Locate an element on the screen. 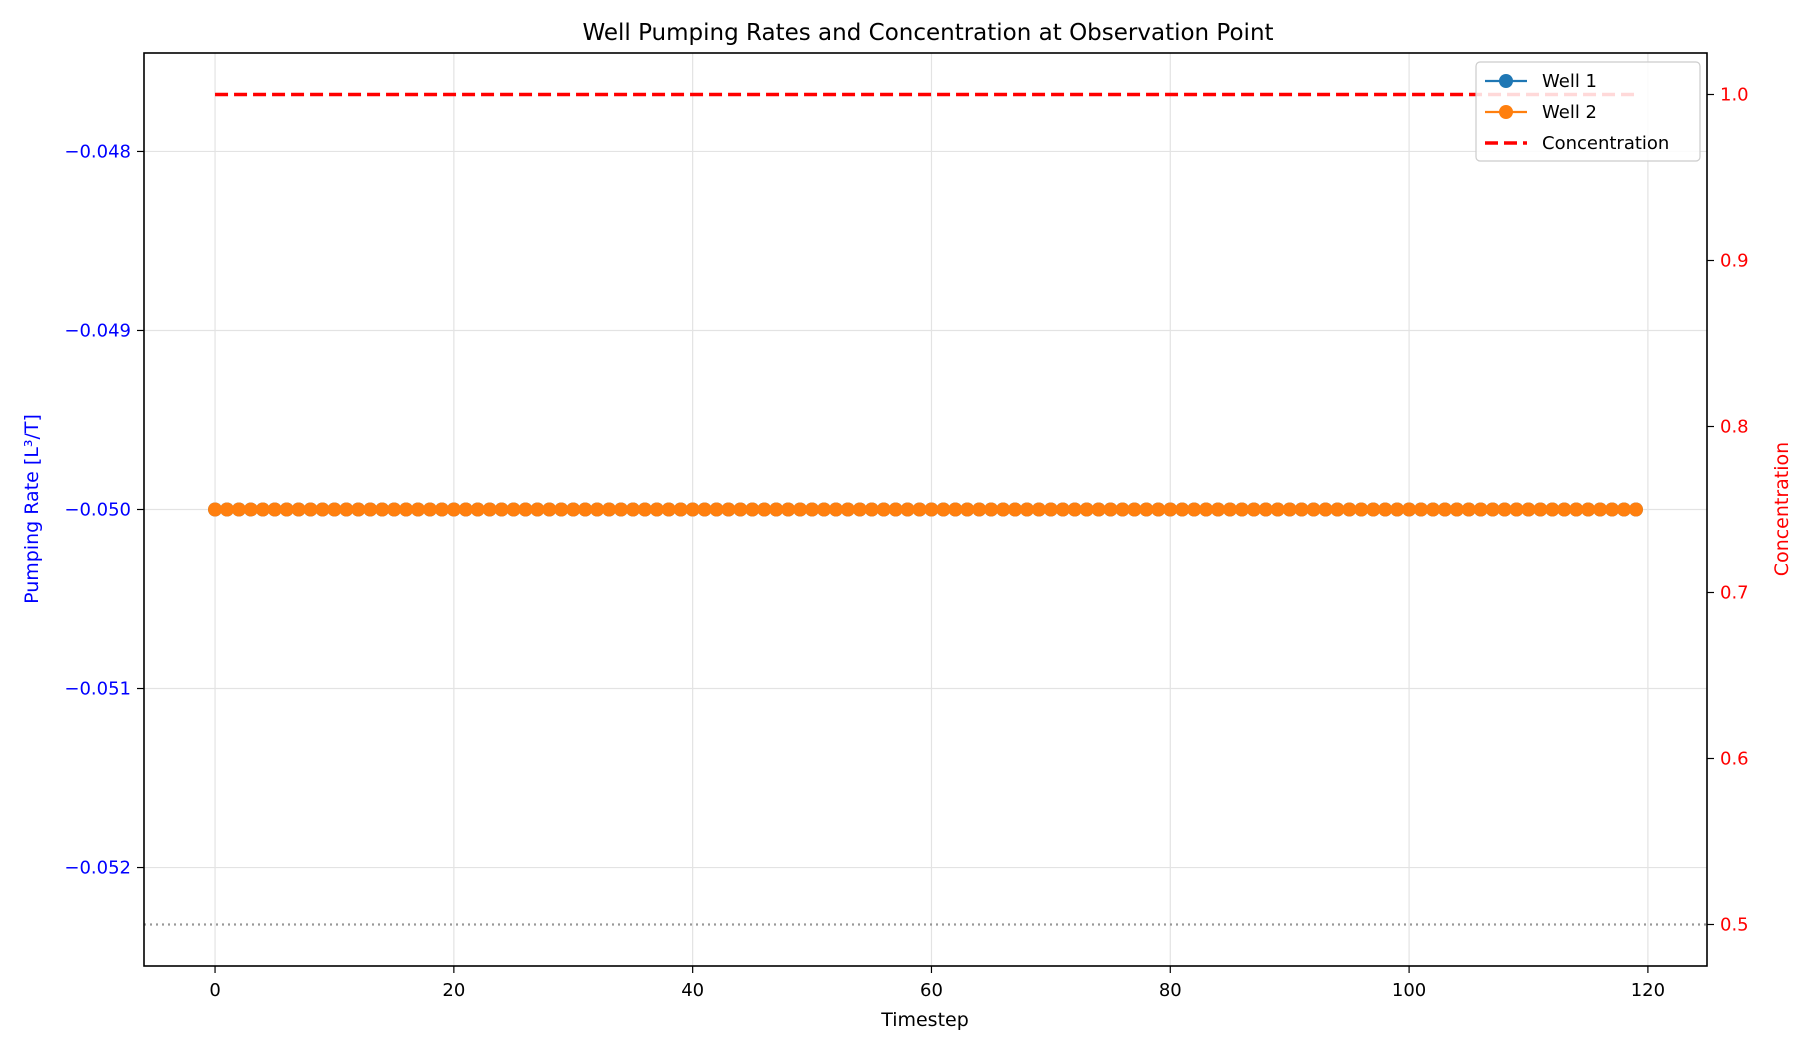 The height and width of the screenshot is (1050, 1800). legend-swatch-marker is located at coordinates (1506, 112).